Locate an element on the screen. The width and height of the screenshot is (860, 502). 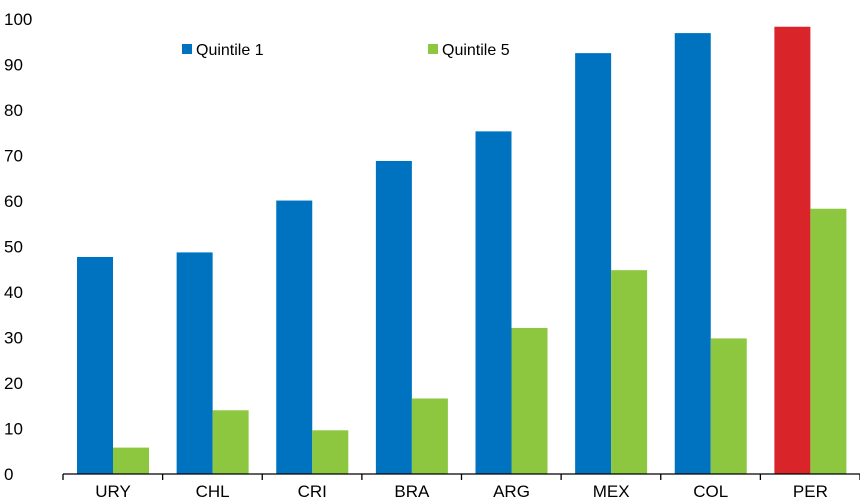
x-tick-label-chl: CHL is located at coordinates (213, 491).